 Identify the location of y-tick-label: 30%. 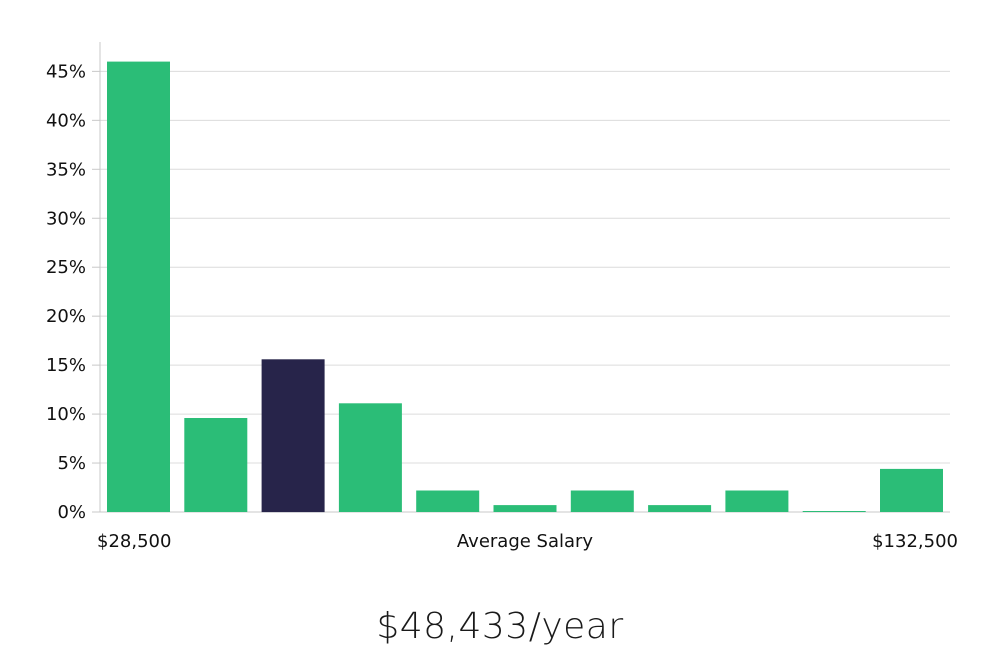
(66, 218).